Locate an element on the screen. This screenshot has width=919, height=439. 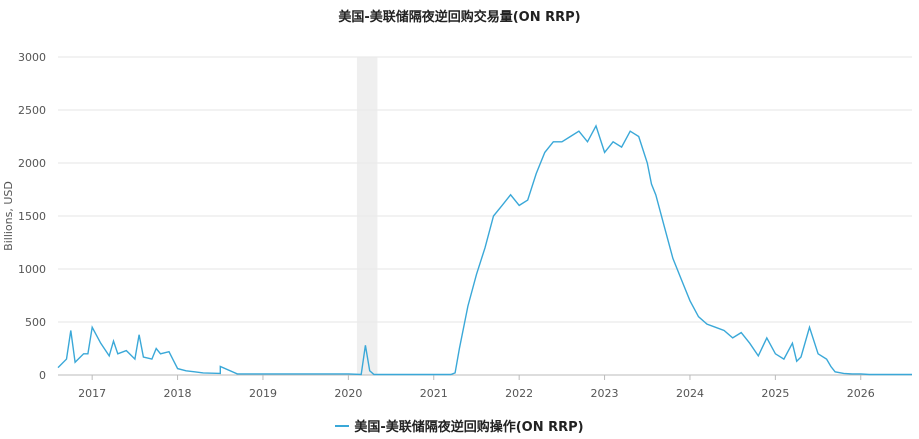
y-tick-label: 500 is located at coordinates (35, 322).